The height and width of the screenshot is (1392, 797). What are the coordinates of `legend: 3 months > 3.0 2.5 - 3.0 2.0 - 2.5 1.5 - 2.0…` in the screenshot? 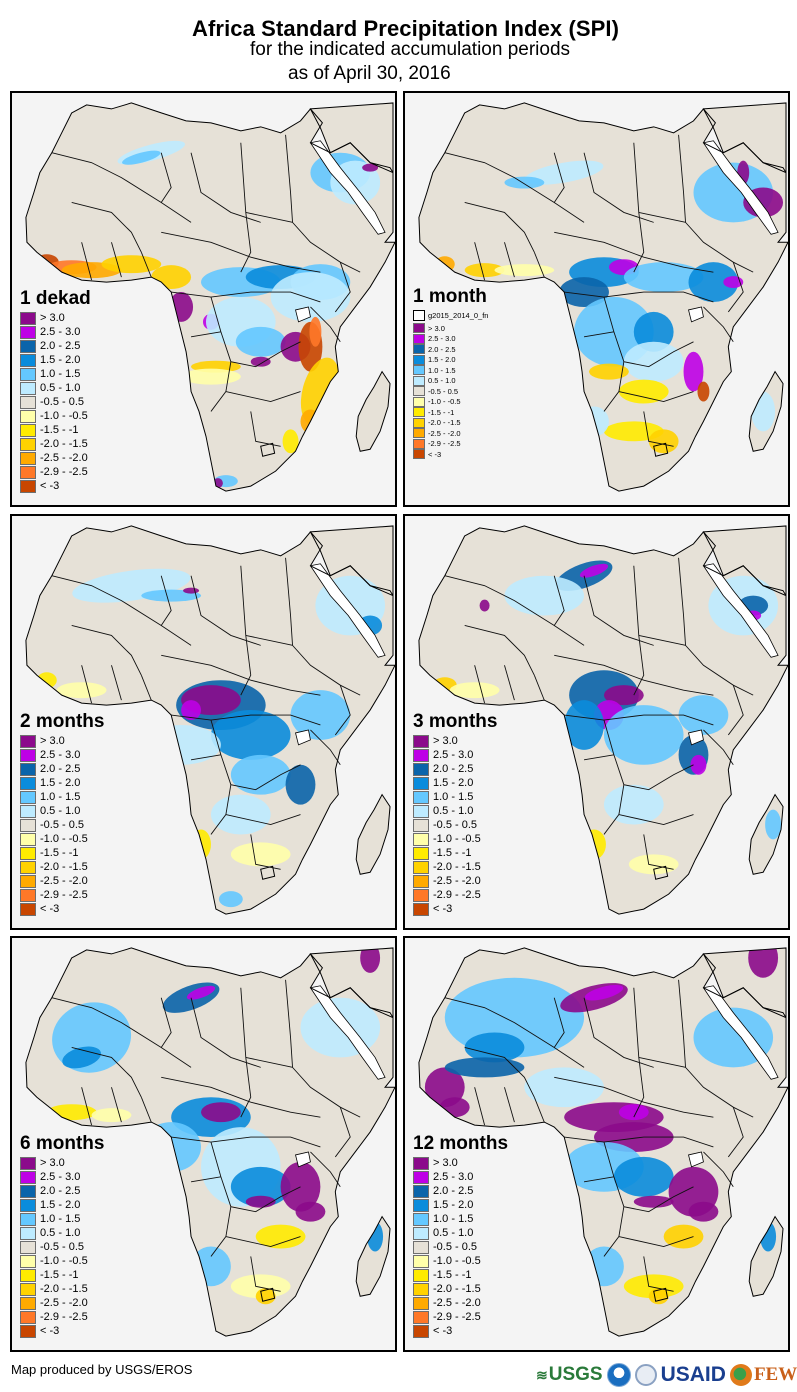 It's located at (455, 814).